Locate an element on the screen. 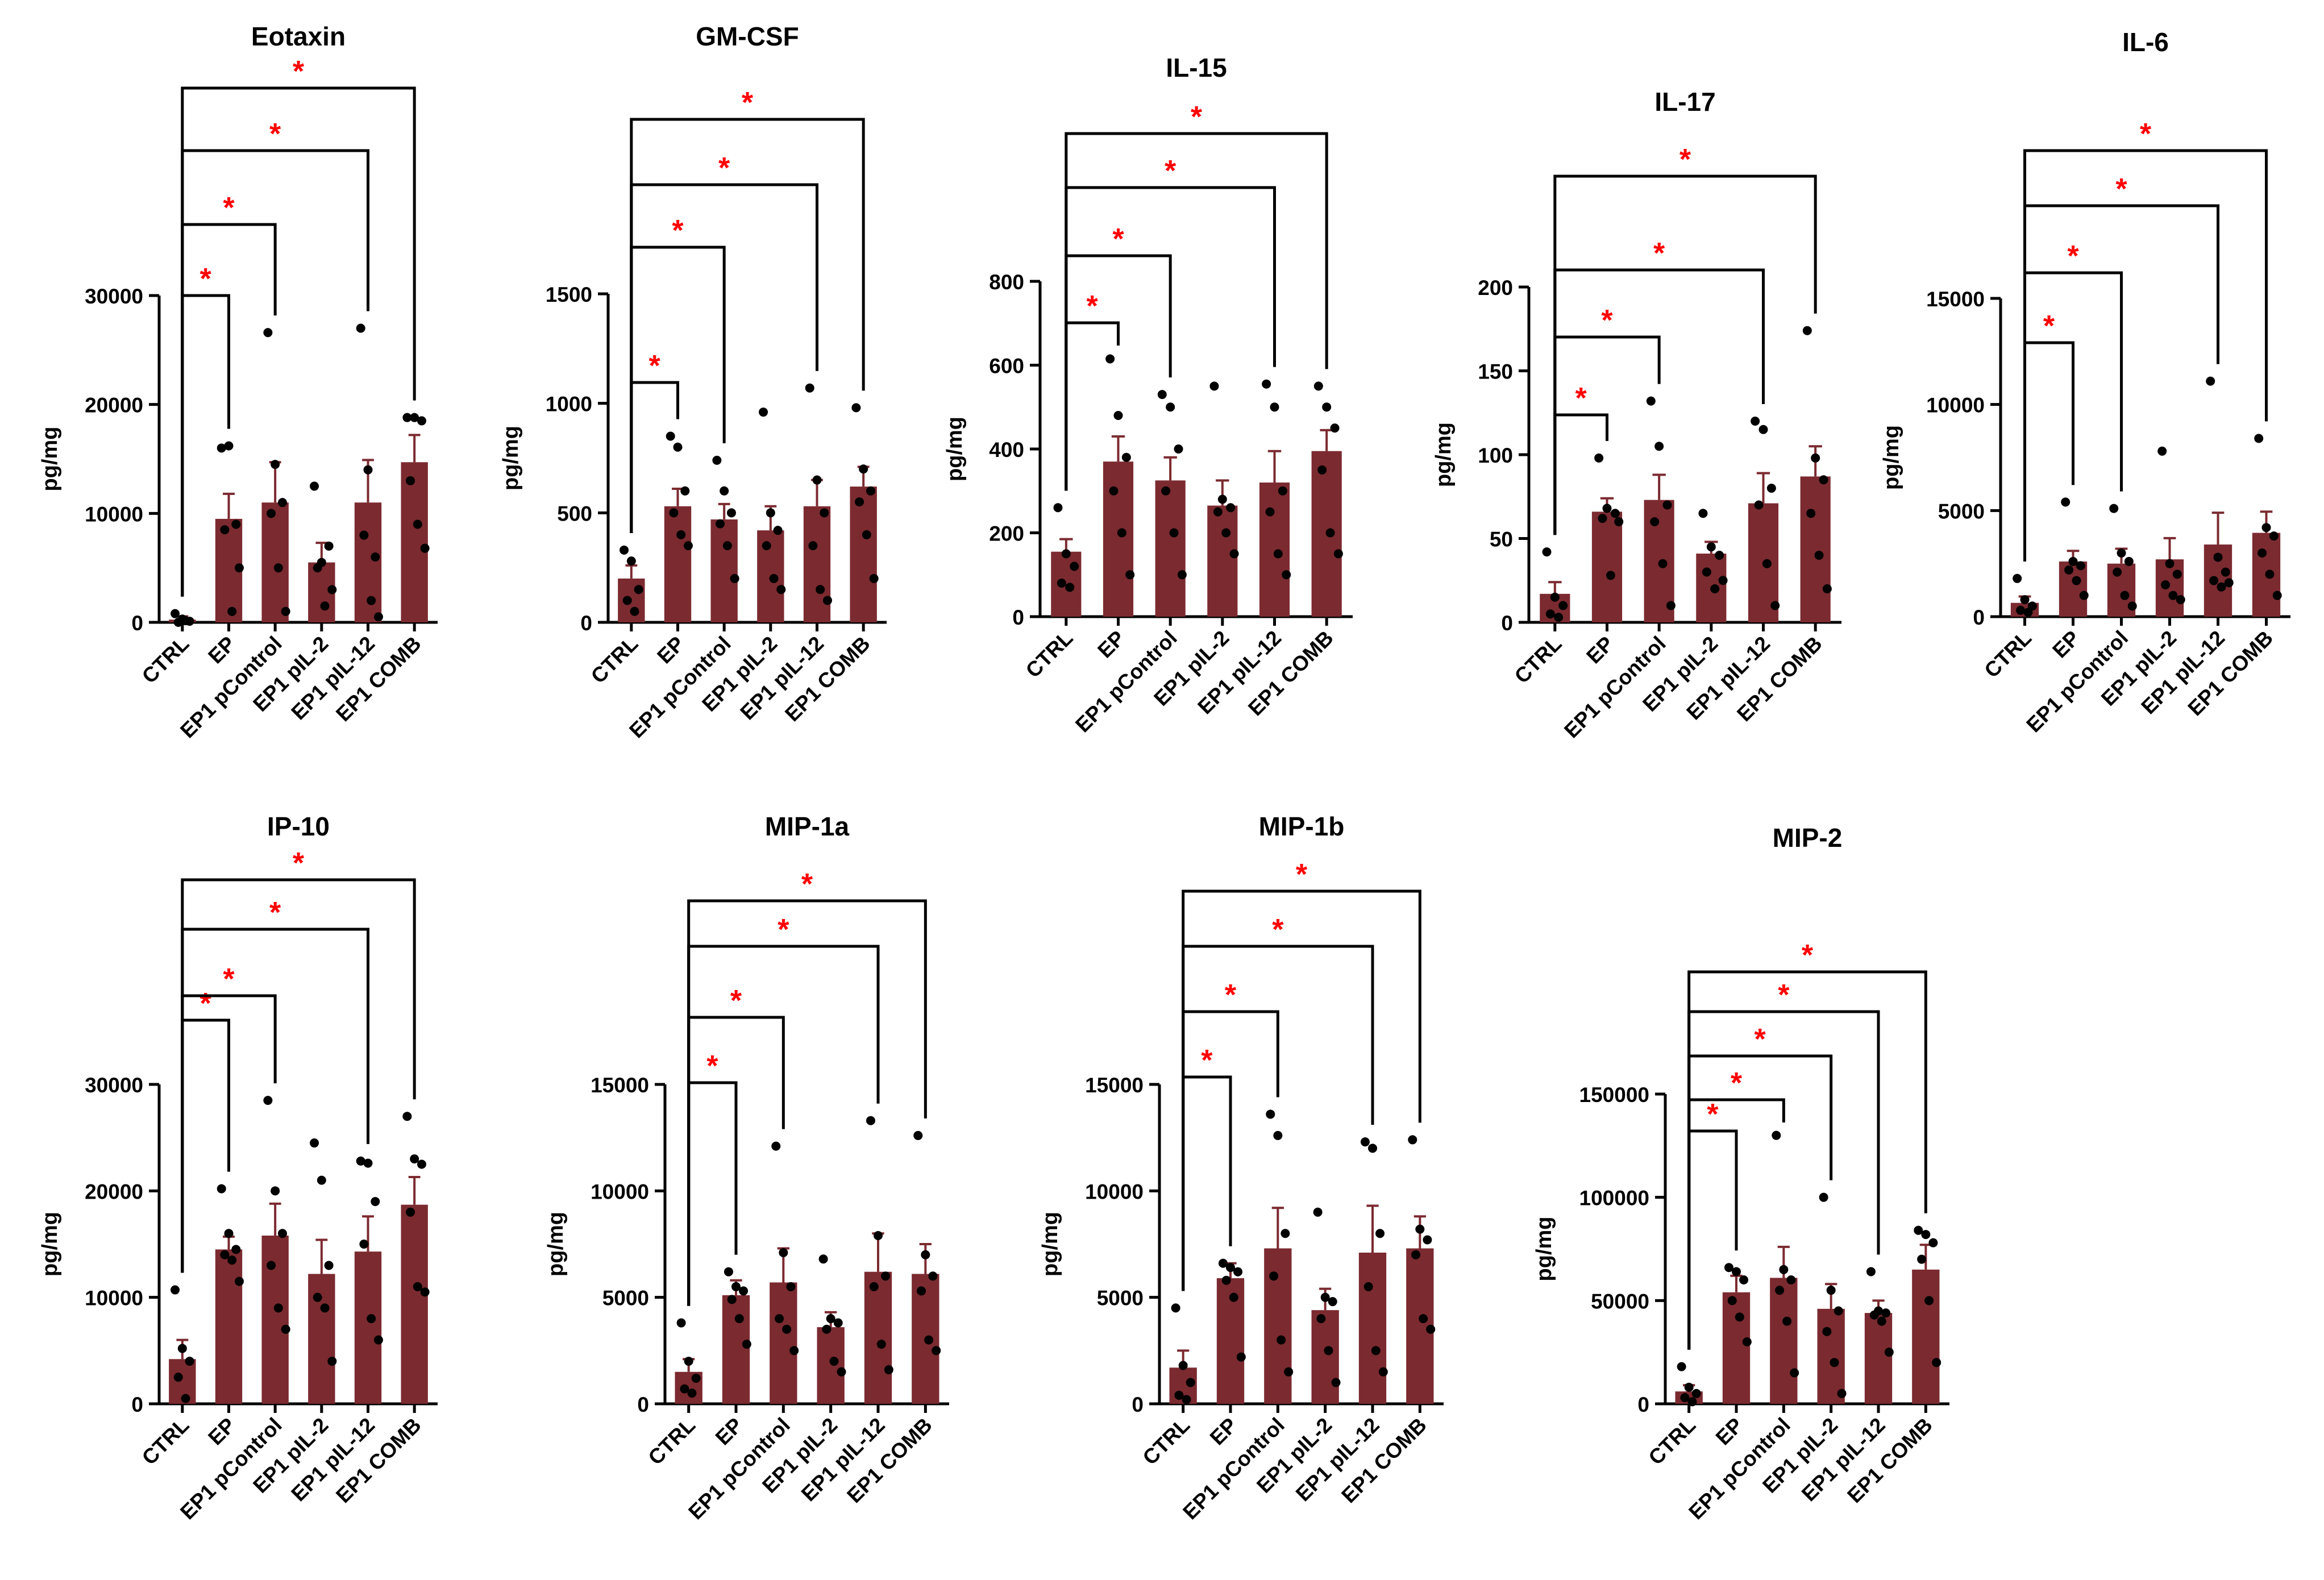 The width and height of the screenshot is (2324, 1580). y-tick-label: 200 is located at coordinates (1496, 288).